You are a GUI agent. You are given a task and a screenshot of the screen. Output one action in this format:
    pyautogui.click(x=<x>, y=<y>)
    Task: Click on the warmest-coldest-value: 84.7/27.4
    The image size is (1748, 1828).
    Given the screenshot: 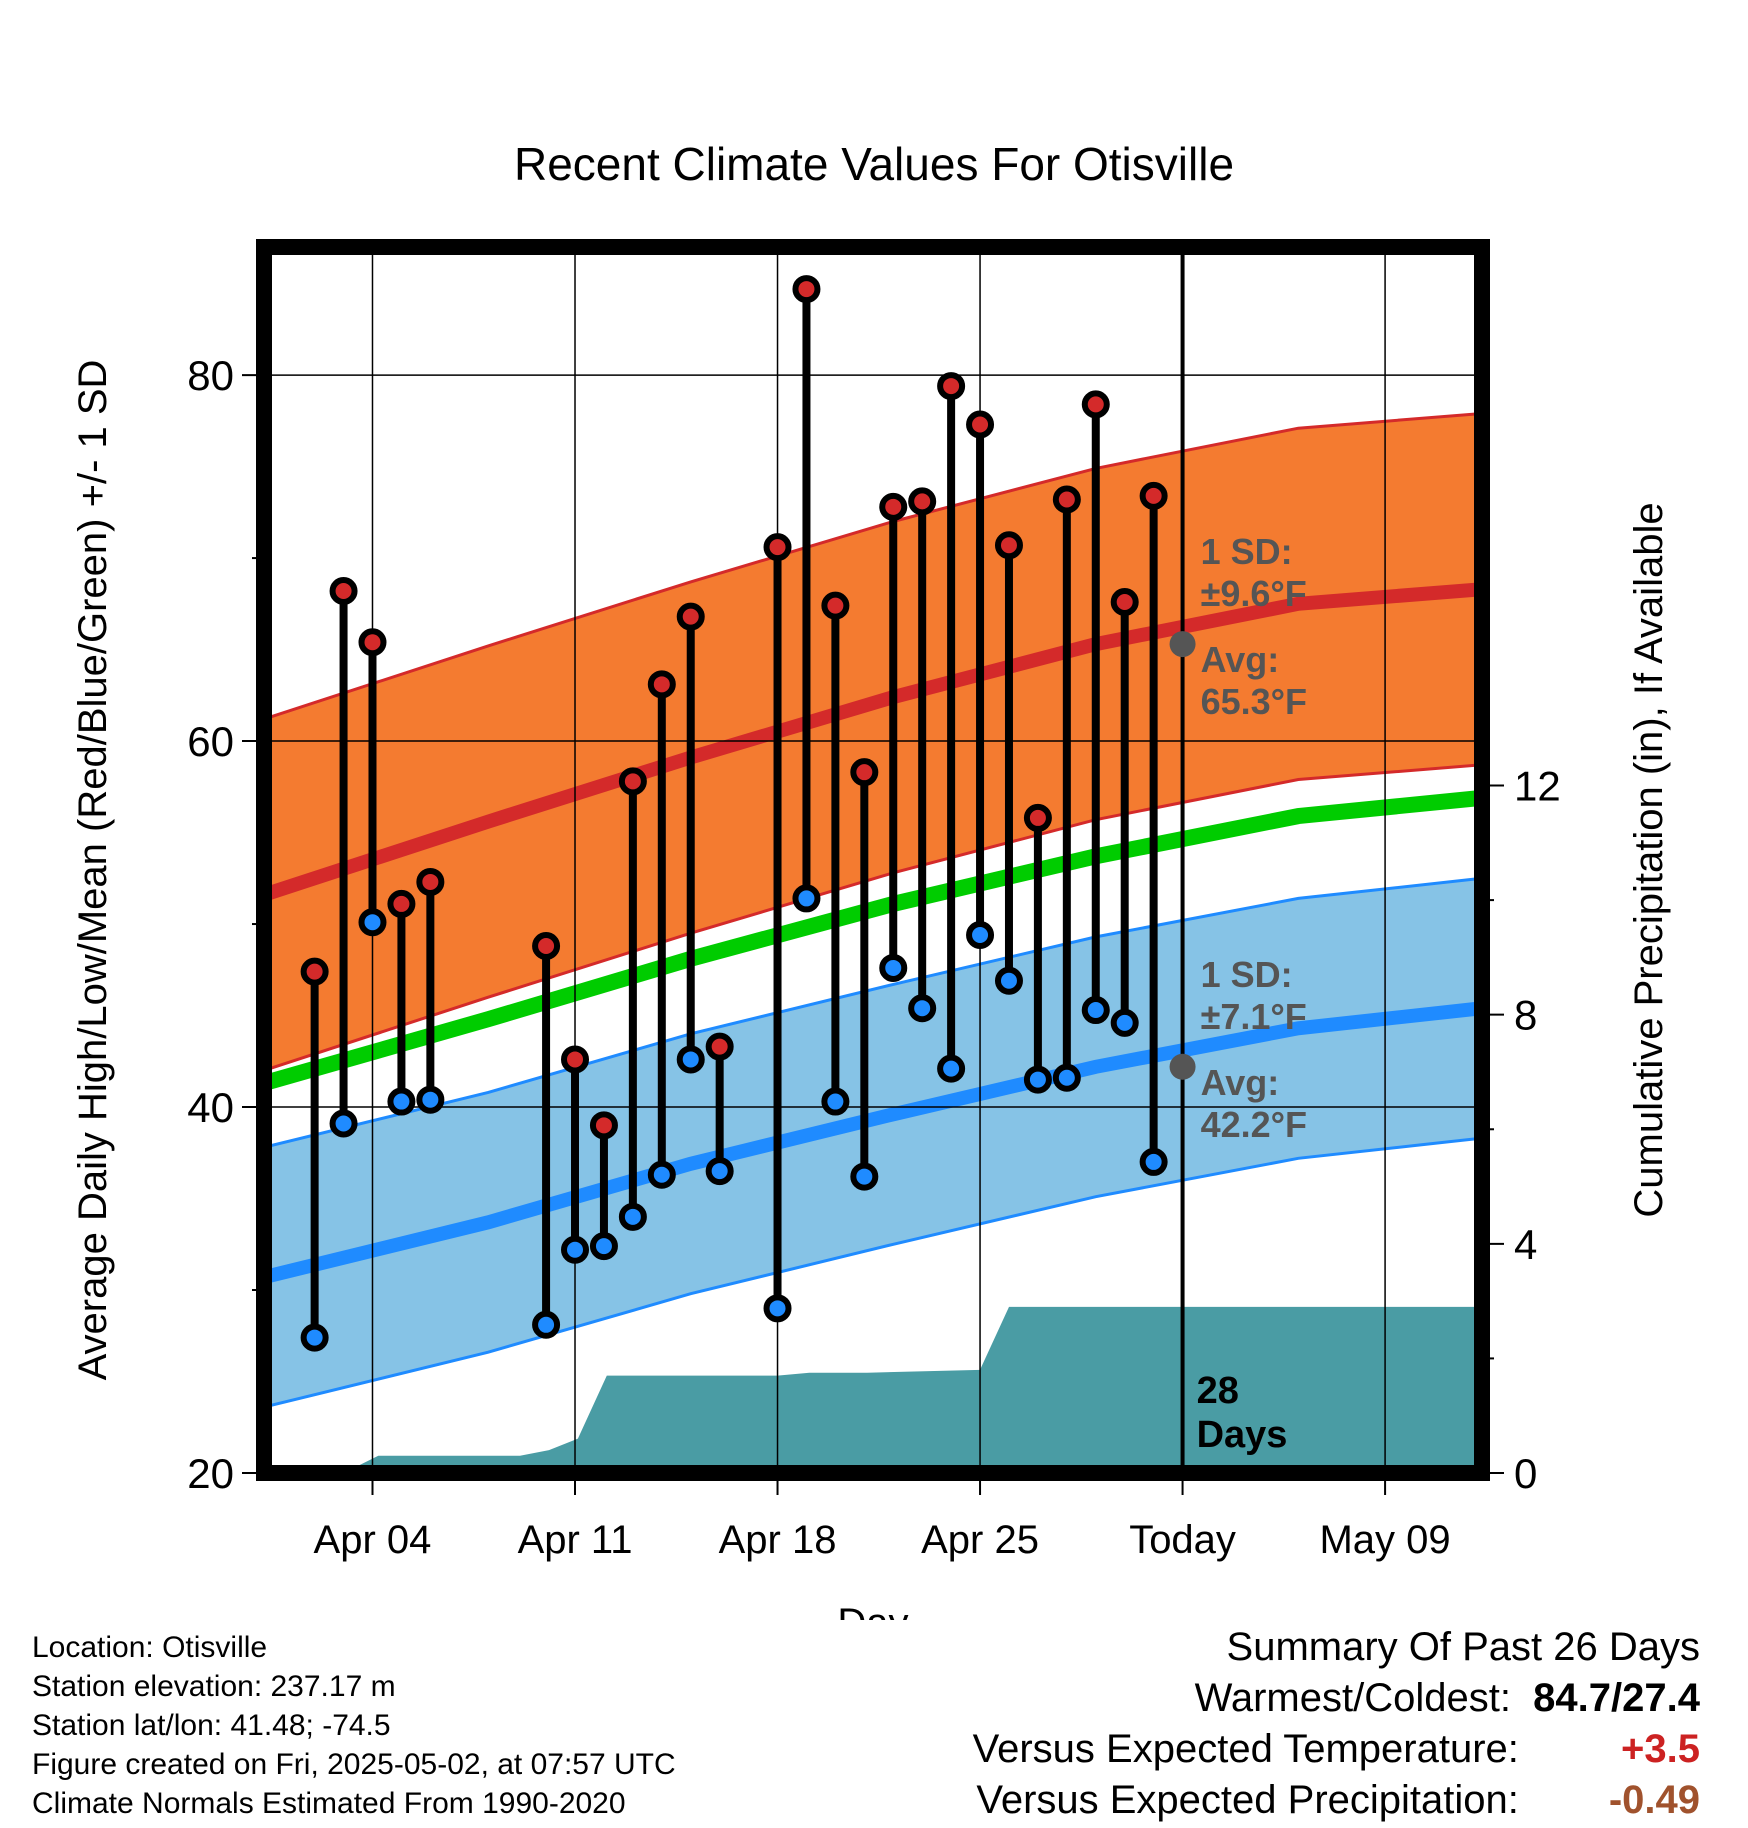 What is the action you would take?
    pyautogui.click(x=1616, y=1698)
    